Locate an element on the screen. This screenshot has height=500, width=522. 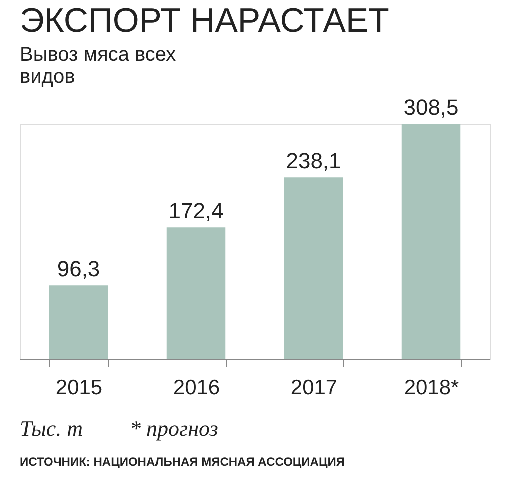
x-tick-label: 2017 is located at coordinates (314, 388).